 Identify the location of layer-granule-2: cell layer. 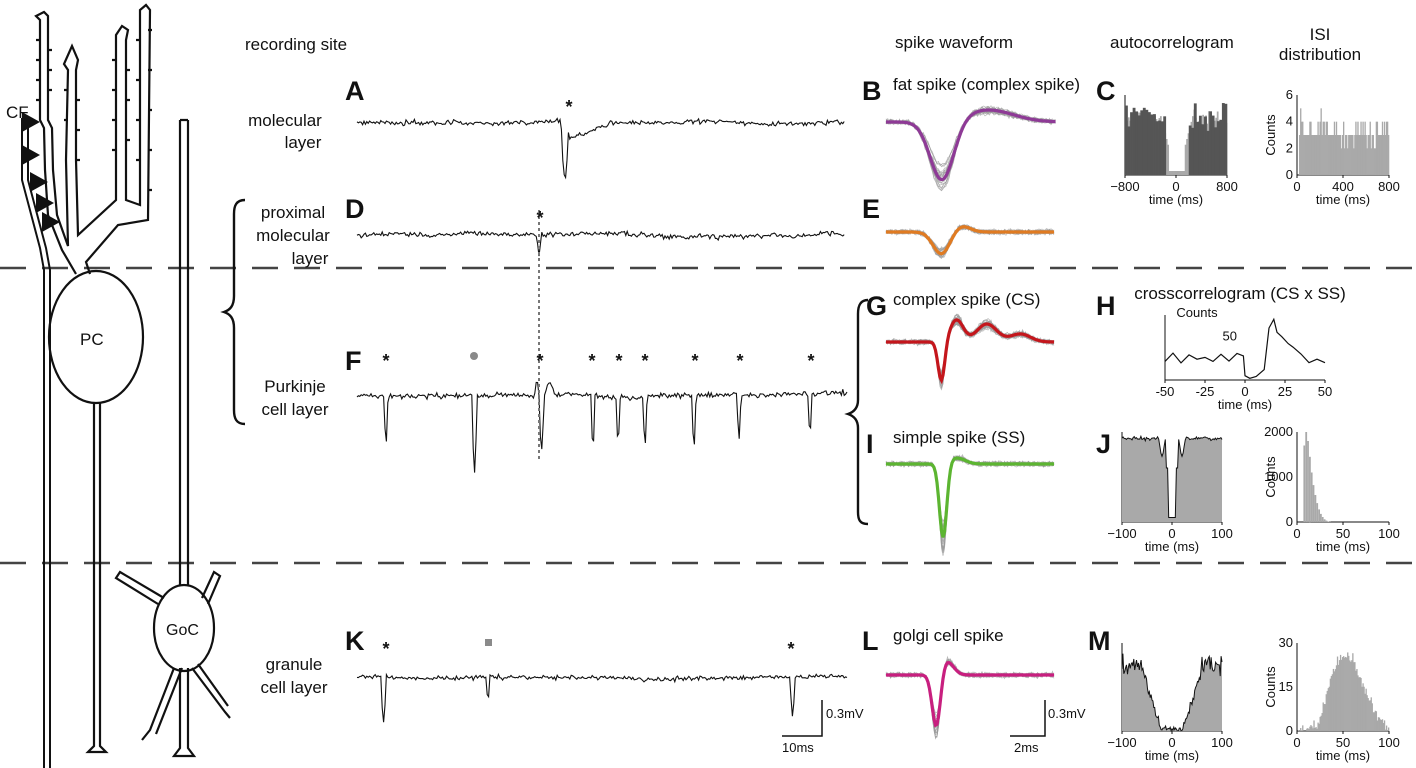
(293, 687).